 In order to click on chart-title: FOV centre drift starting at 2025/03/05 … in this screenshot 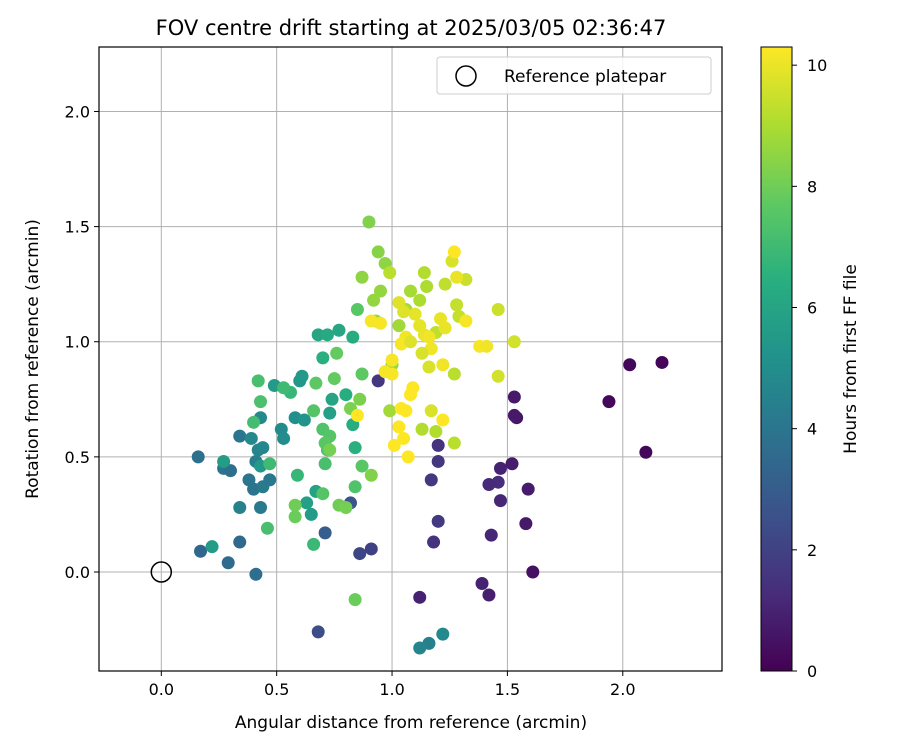, I will do `click(411, 28)`.